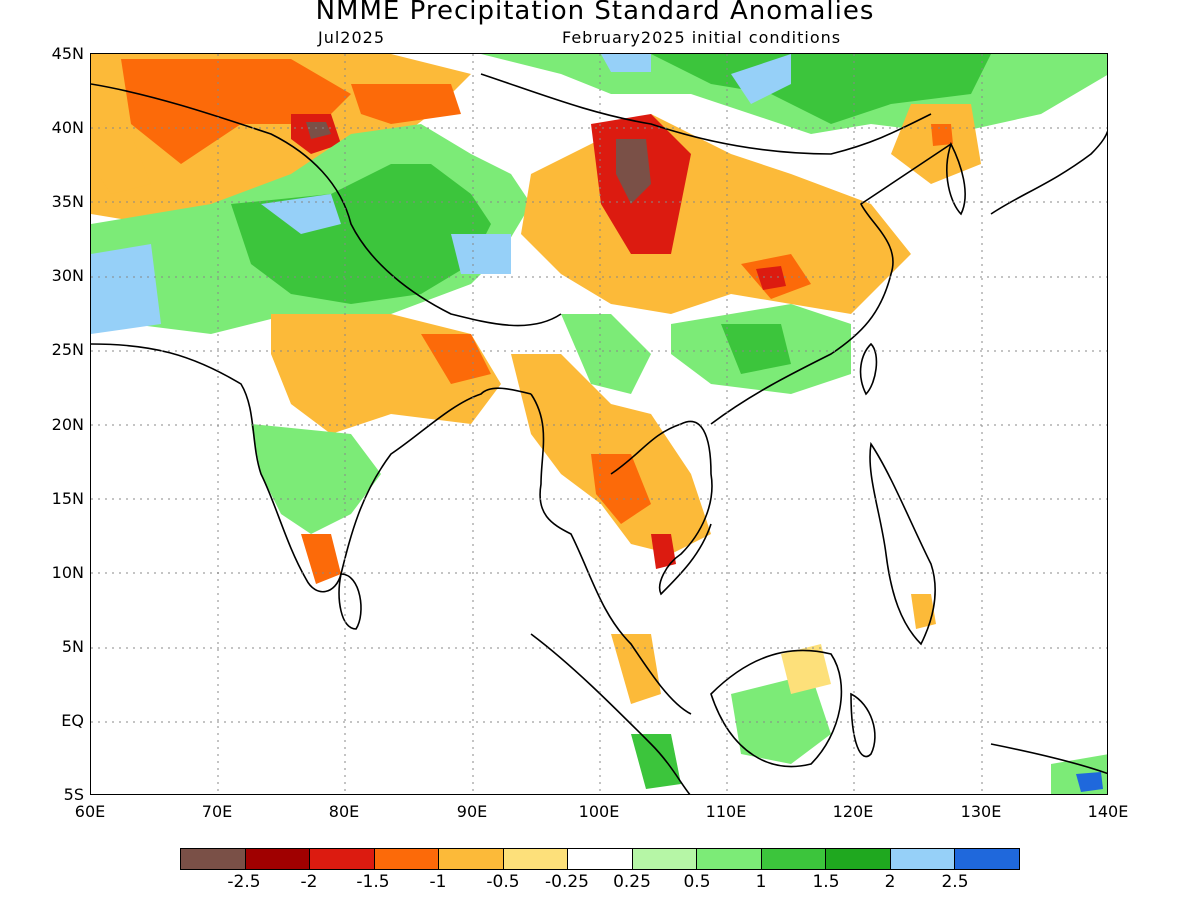  I want to click on coastline-bay-of-bengal, so click(611, 554).